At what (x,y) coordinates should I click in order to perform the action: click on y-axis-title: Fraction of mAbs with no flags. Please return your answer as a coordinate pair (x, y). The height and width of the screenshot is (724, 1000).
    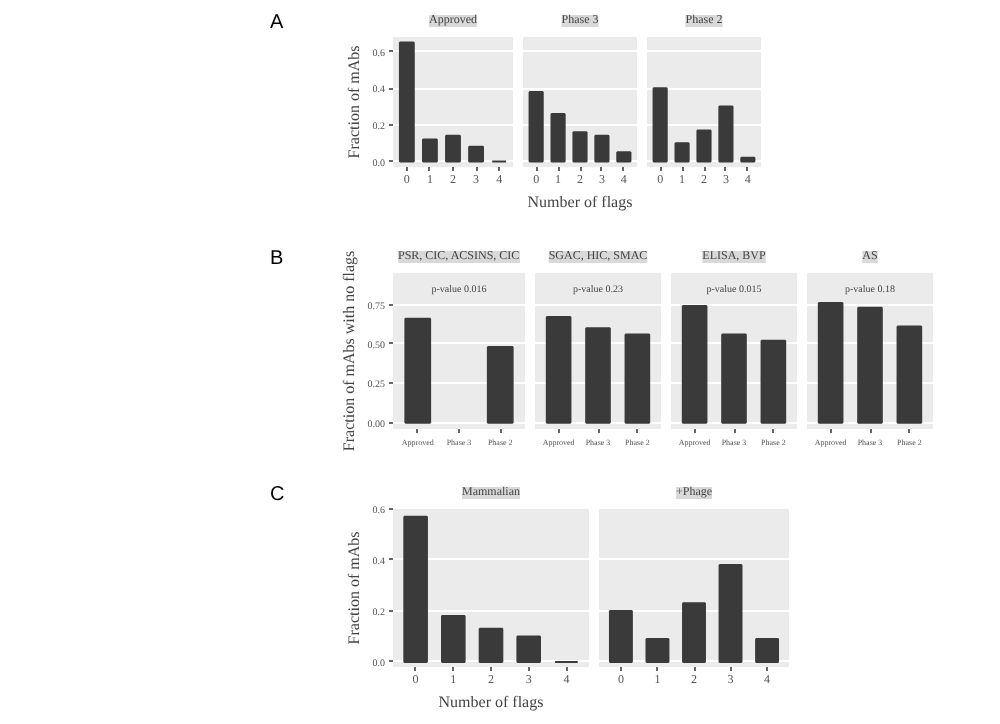
    Looking at the image, I should click on (348, 351).